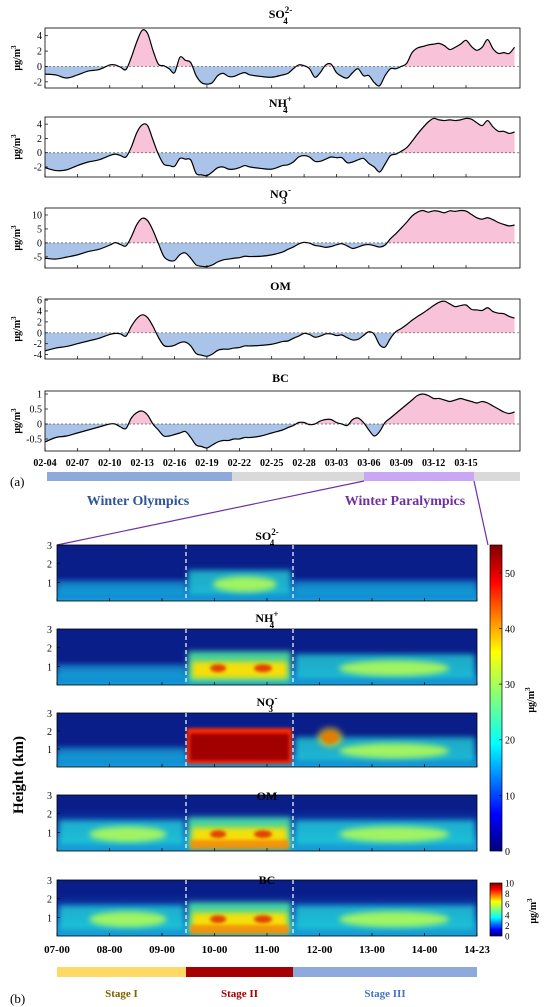  What do you see at coordinates (507, 915) in the screenshot?
I see `colorbar-bc-tick-label: 4` at bounding box center [507, 915].